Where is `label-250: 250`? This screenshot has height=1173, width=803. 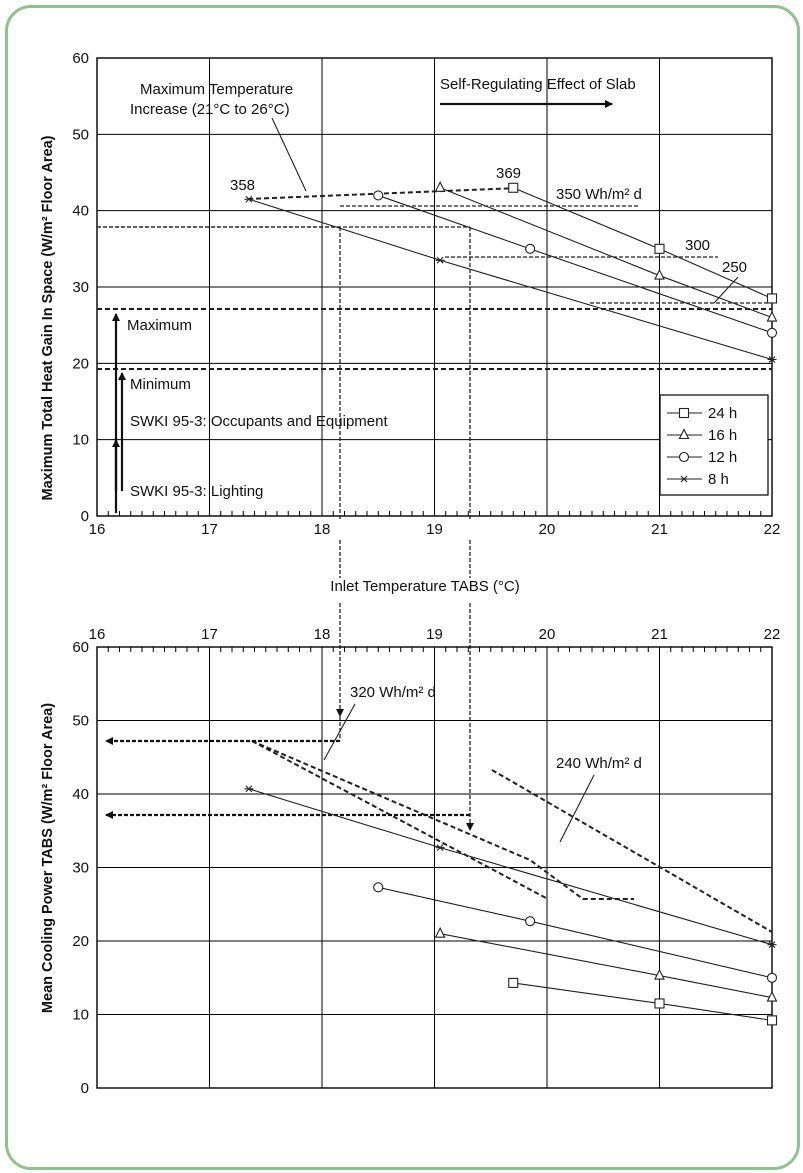
label-250: 250 is located at coordinates (734, 267).